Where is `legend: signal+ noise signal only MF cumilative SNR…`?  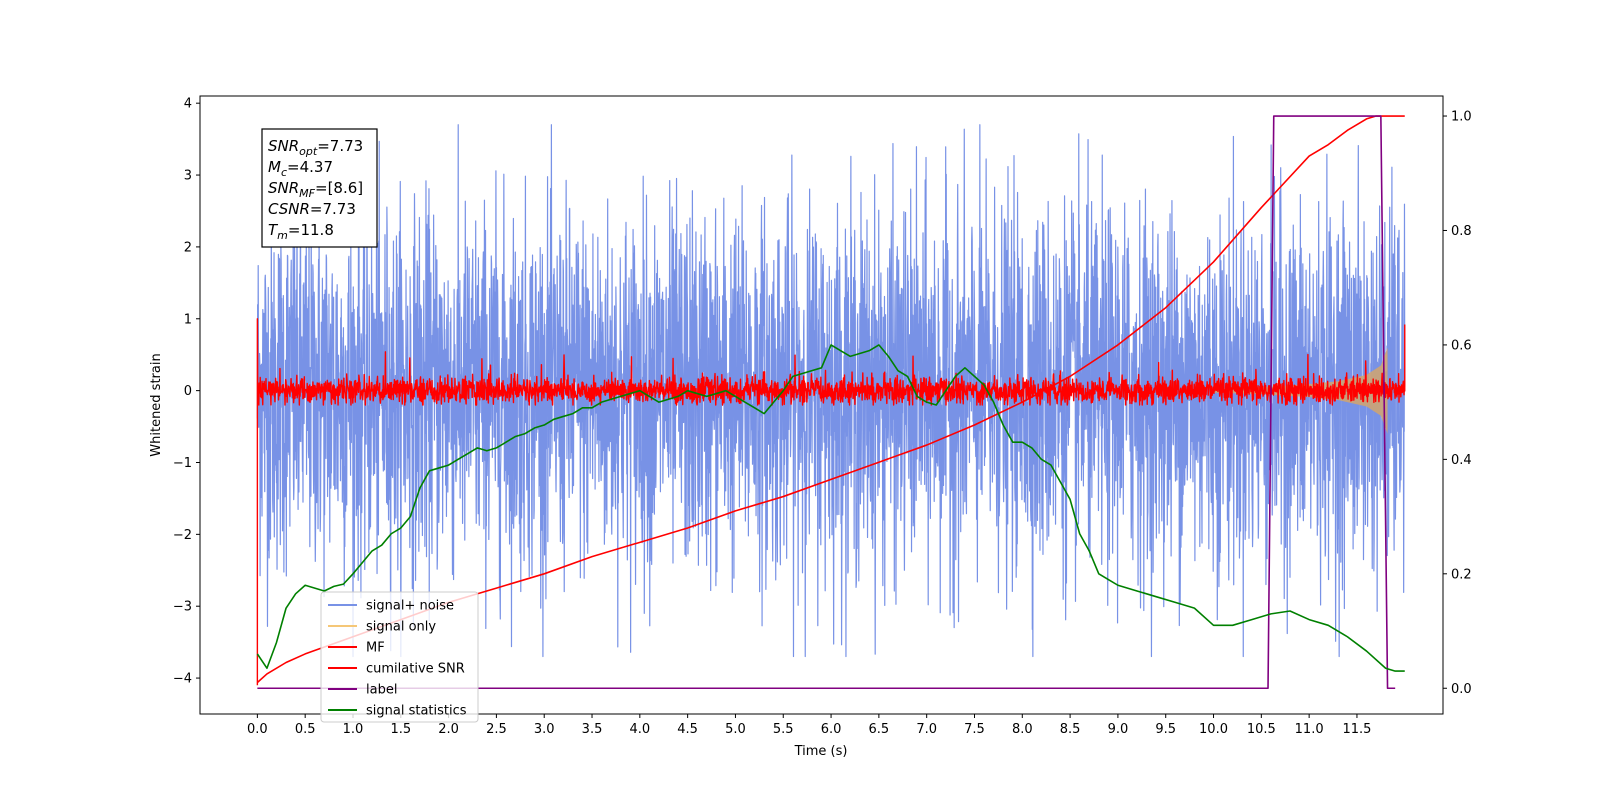
legend: signal+ noise signal only MF cumilative SNR… is located at coordinates (399, 657).